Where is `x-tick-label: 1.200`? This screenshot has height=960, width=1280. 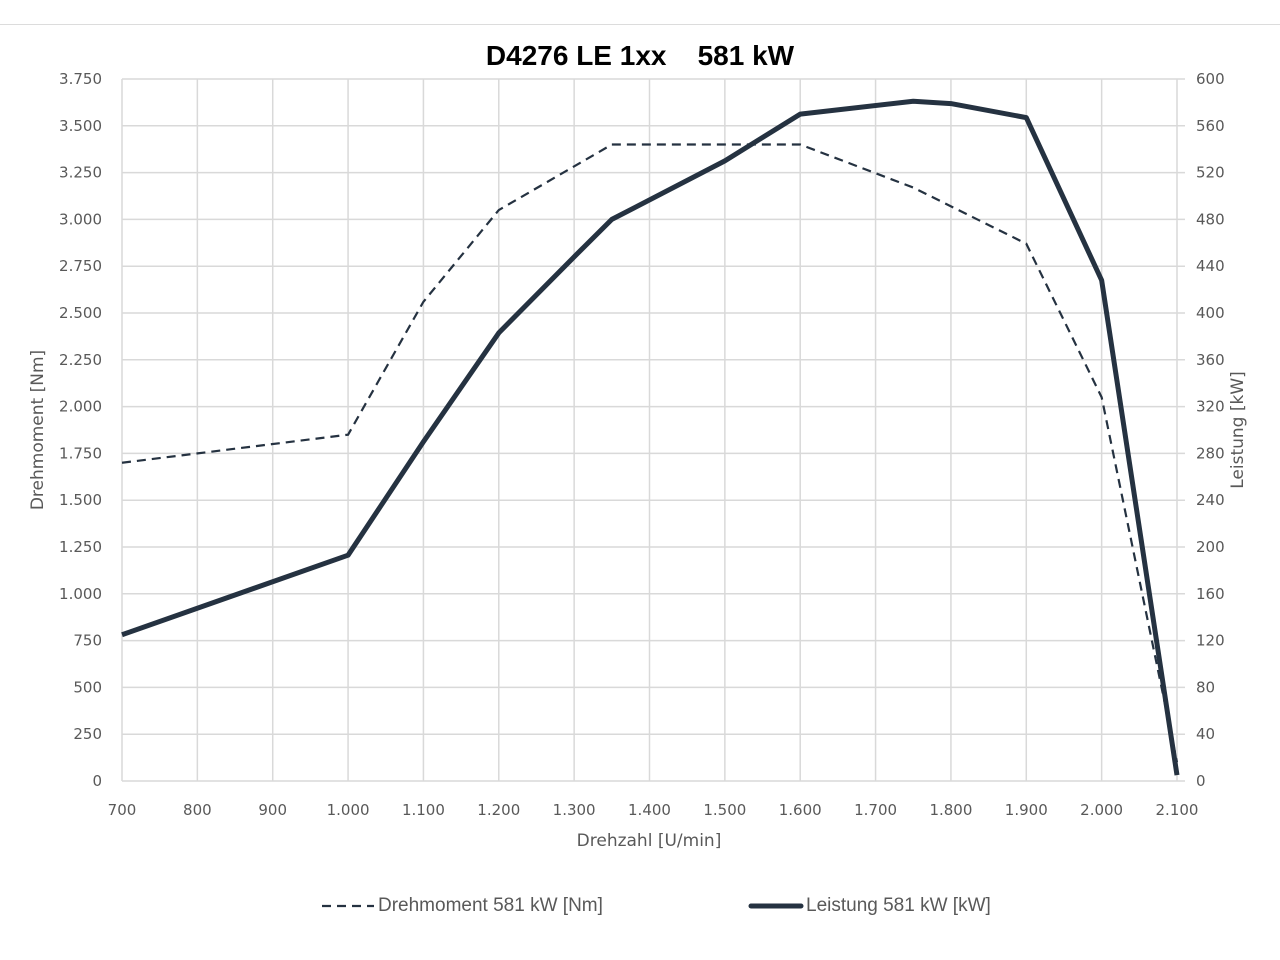 x-tick-label: 1.200 is located at coordinates (498, 810).